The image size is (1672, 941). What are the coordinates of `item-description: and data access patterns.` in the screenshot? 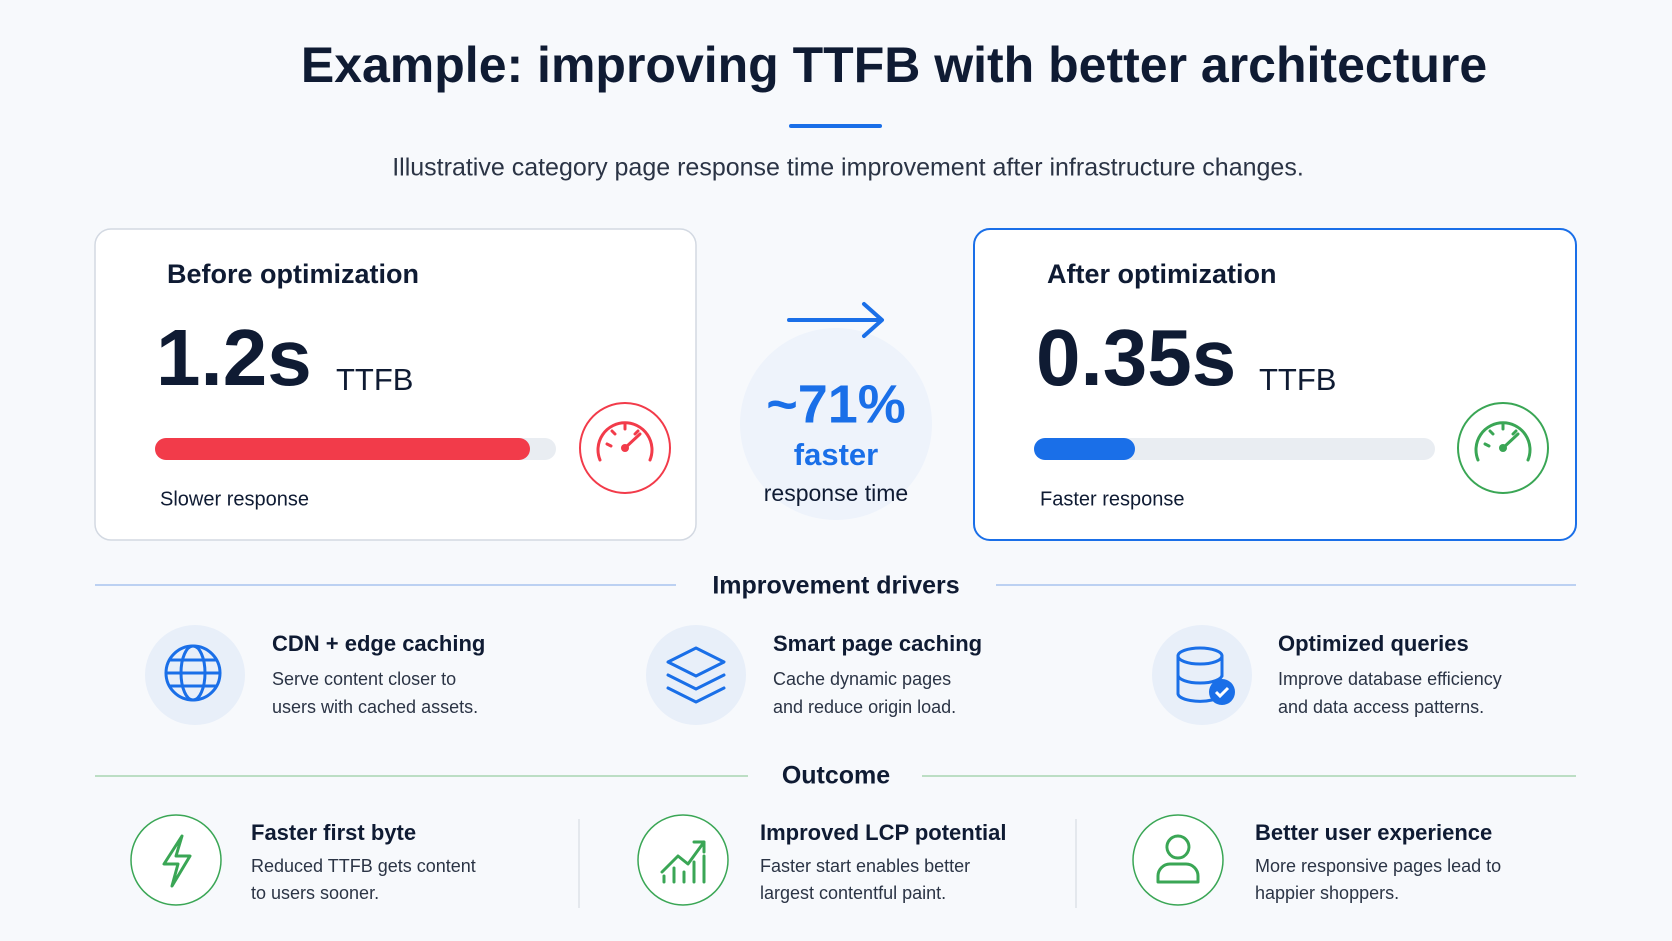 It's located at (1381, 707).